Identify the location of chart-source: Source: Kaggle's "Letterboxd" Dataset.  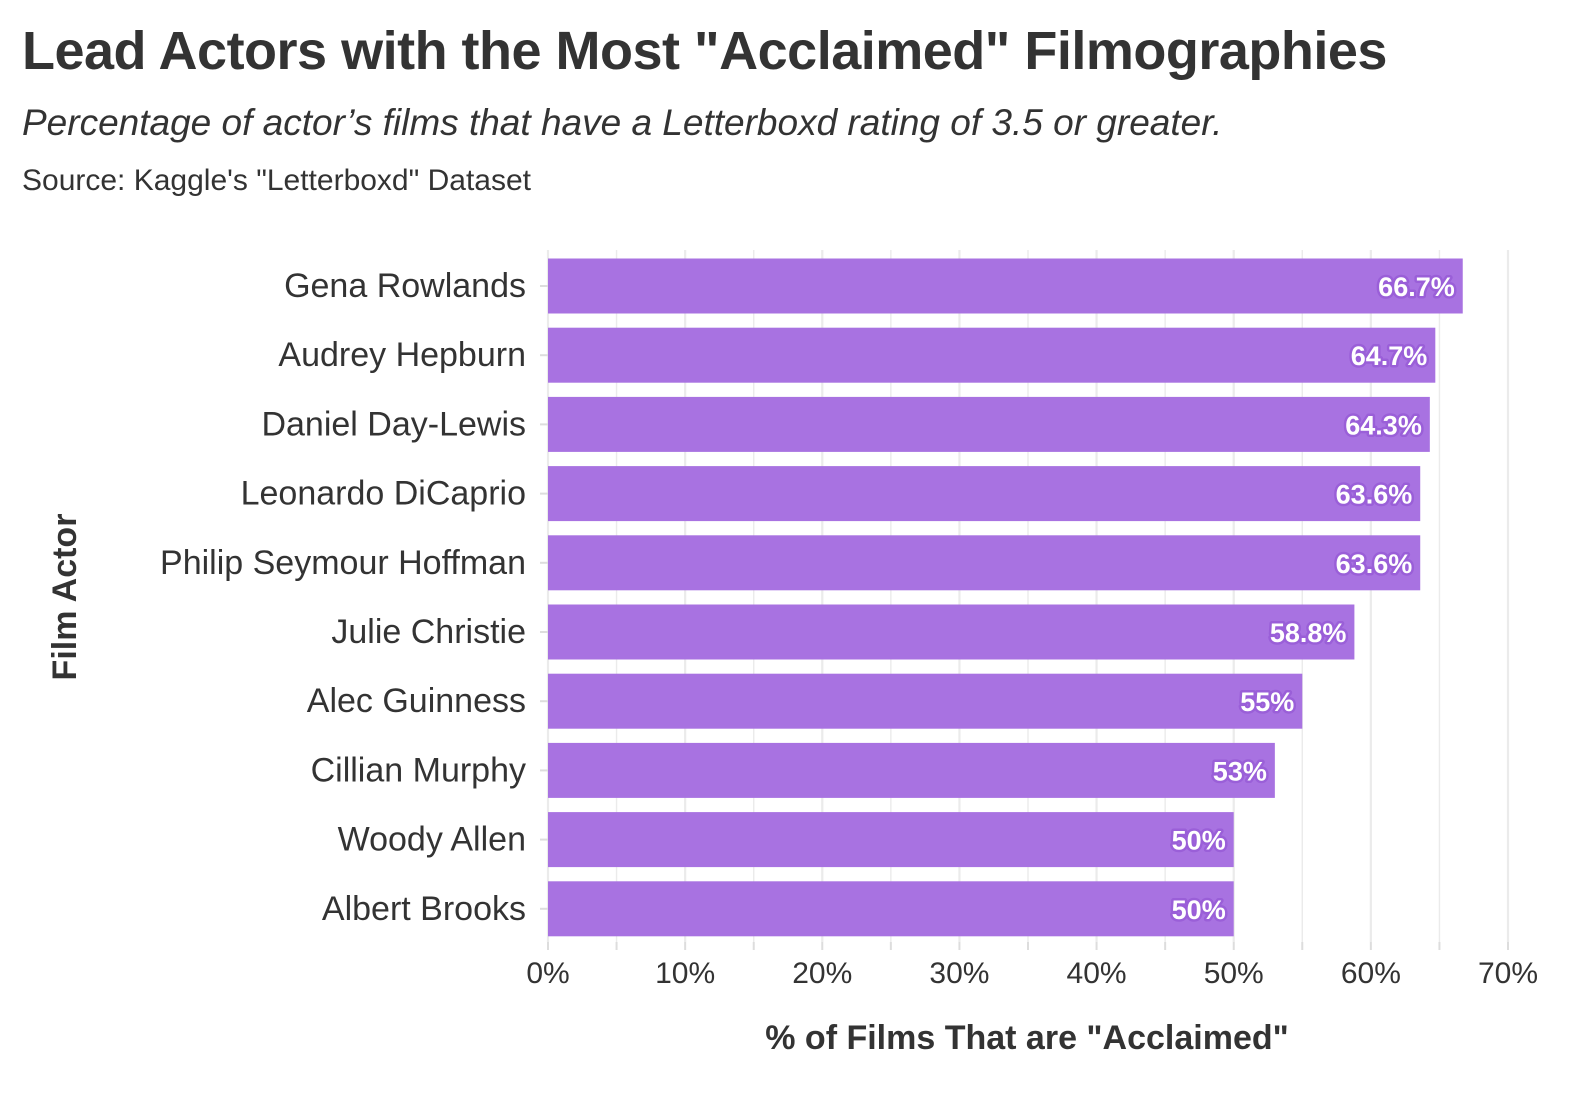
(276, 180).